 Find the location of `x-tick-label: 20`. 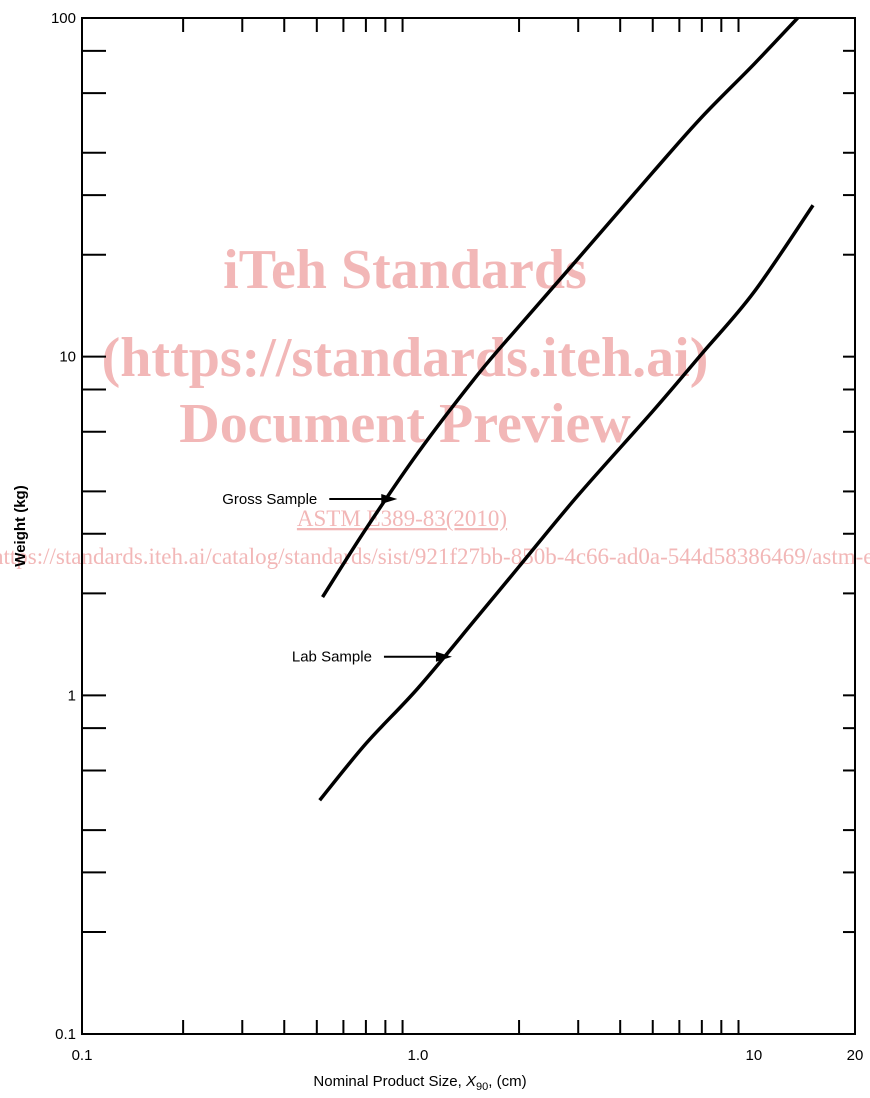

x-tick-label: 20 is located at coordinates (855, 1055).